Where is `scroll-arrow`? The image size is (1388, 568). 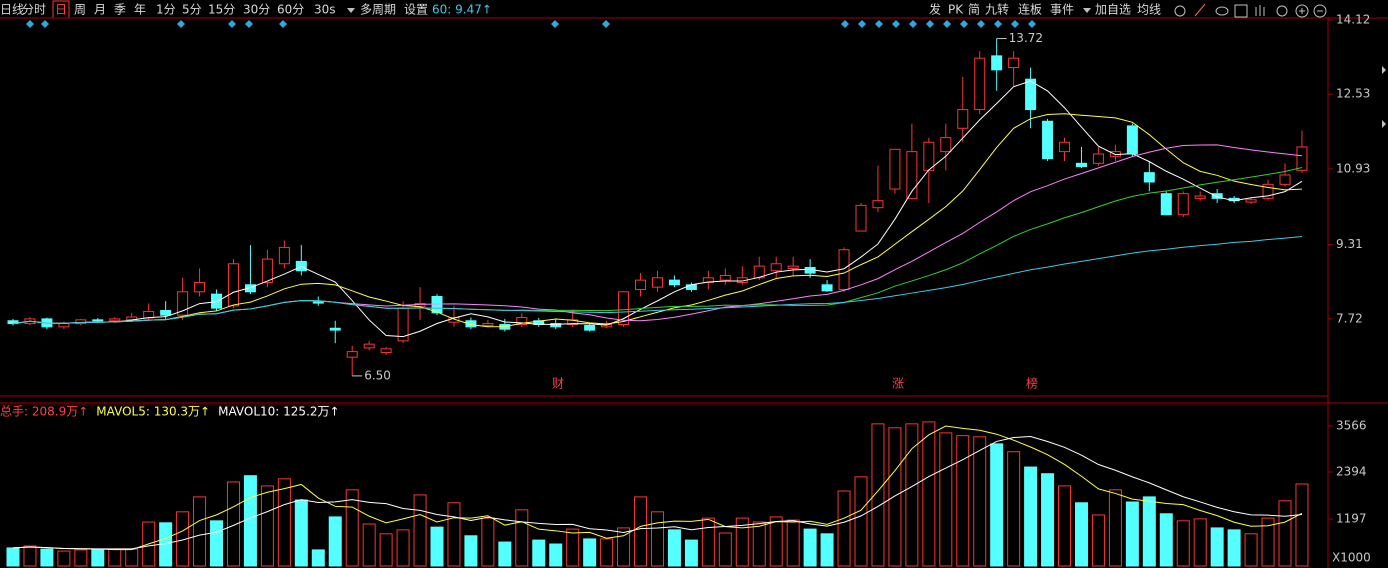 scroll-arrow is located at coordinates (1384, 97).